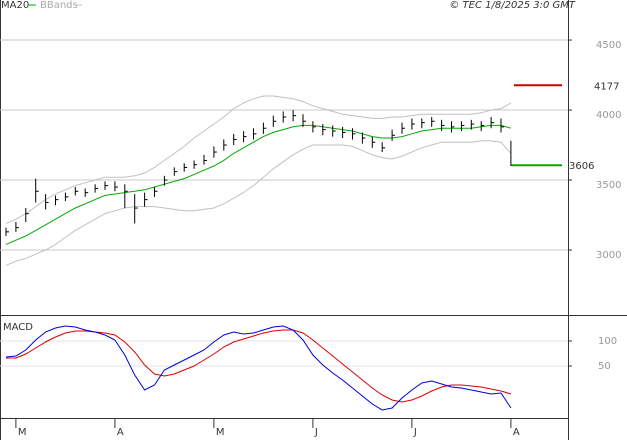 The height and width of the screenshot is (440, 627). I want to click on legend-label: BBands, so click(59, 5).